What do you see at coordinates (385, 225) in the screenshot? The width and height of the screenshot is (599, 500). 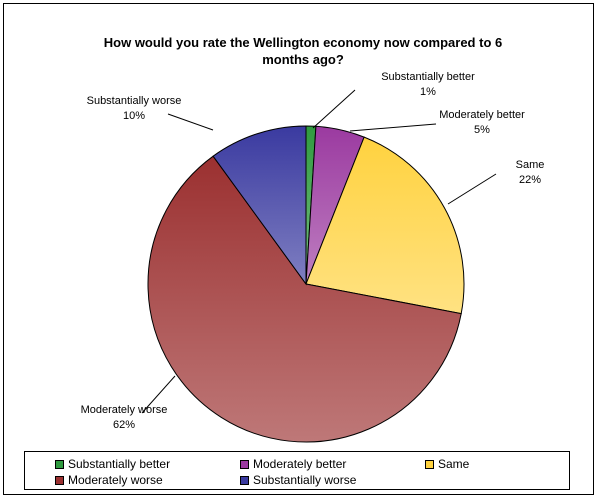 I see `pie-slice-same` at bounding box center [385, 225].